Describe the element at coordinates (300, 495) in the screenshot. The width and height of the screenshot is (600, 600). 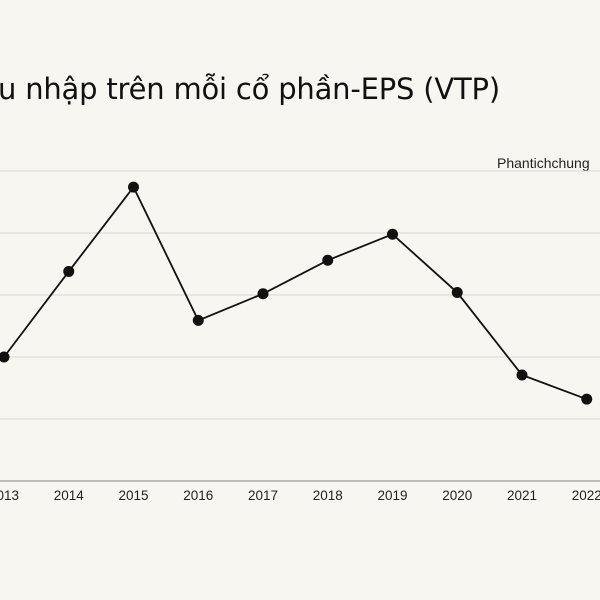
I see `x-tick-labels: 2013 2014 2015 2016 2017 2018 2019 2020 2021 2022` at that location.